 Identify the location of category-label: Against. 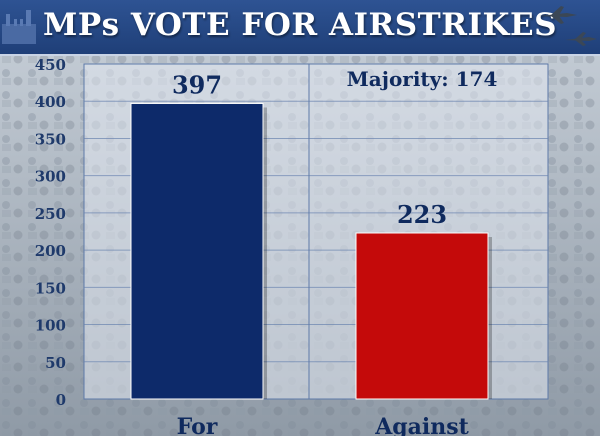
(421, 425).